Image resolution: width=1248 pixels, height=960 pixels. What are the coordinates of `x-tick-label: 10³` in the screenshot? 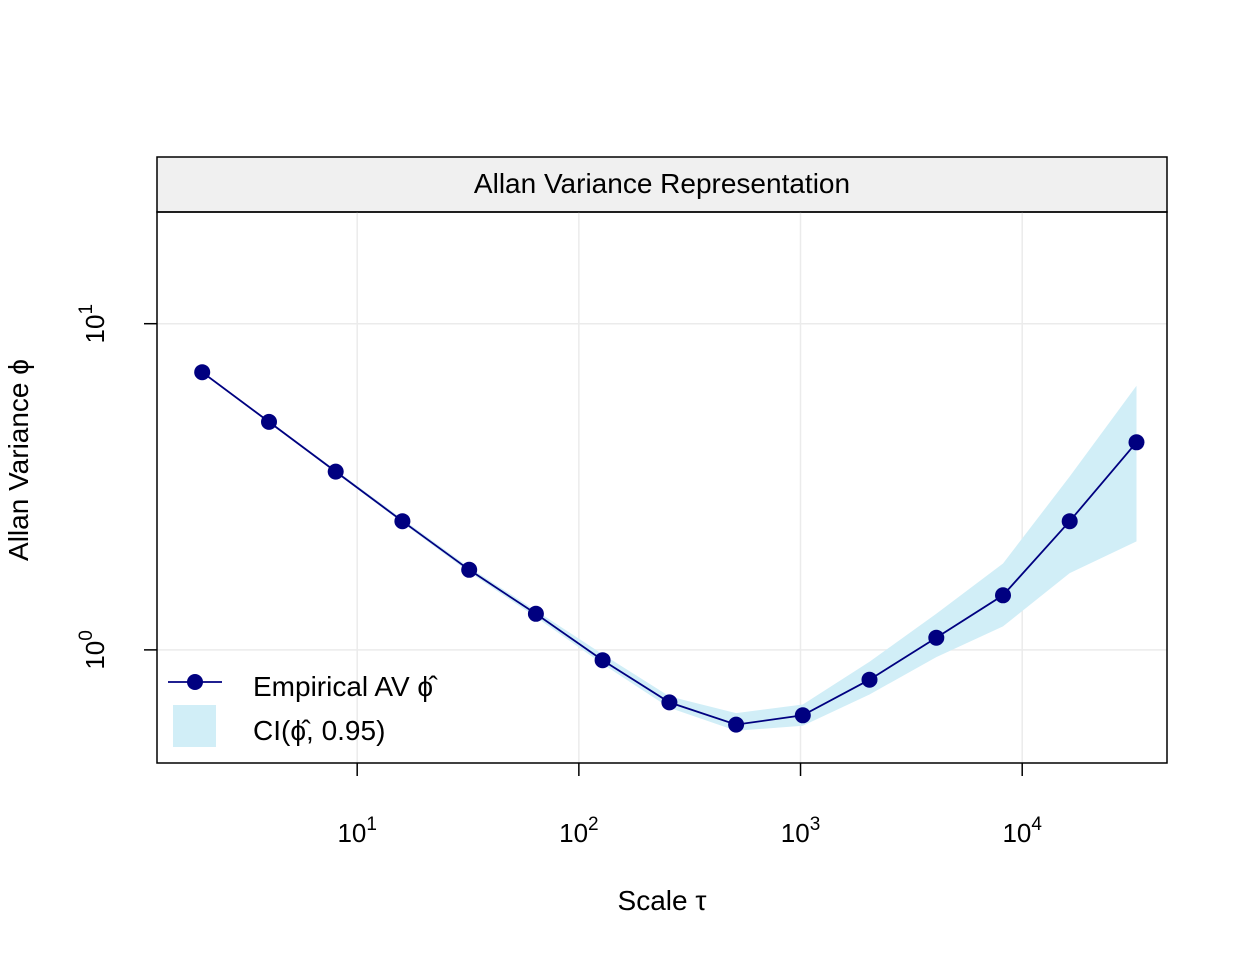 It's located at (801, 831).